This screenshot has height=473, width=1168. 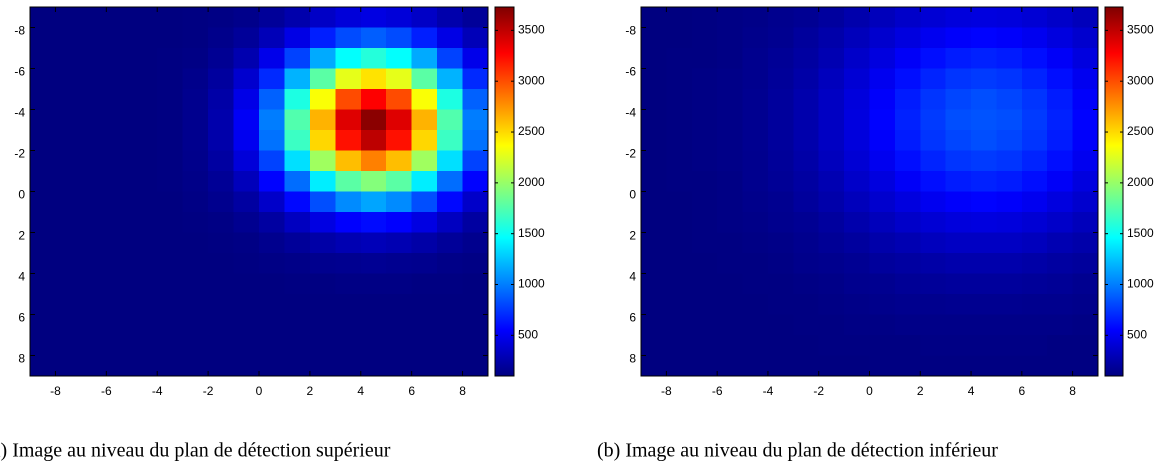 What do you see at coordinates (1140, 131) in the screenshot?
I see `colorbar-tick-label: 2500` at bounding box center [1140, 131].